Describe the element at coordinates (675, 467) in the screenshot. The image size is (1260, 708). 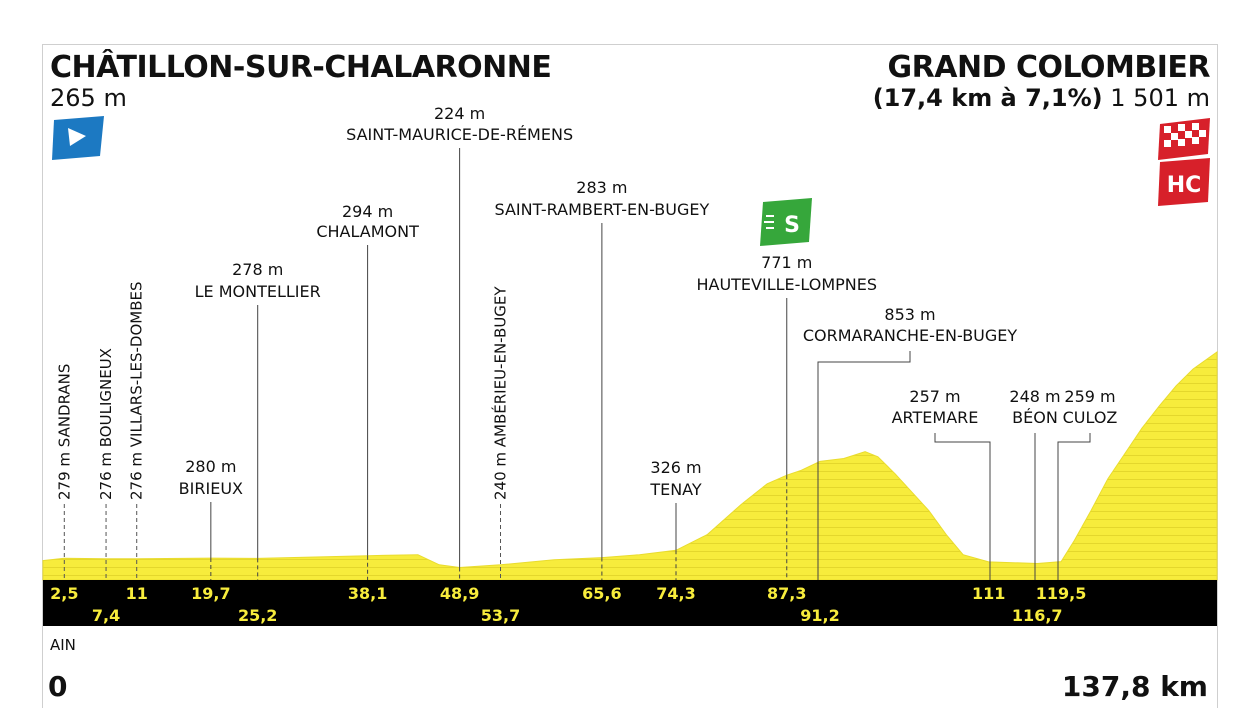
I see `town-altitude-label: 326 m` at that location.